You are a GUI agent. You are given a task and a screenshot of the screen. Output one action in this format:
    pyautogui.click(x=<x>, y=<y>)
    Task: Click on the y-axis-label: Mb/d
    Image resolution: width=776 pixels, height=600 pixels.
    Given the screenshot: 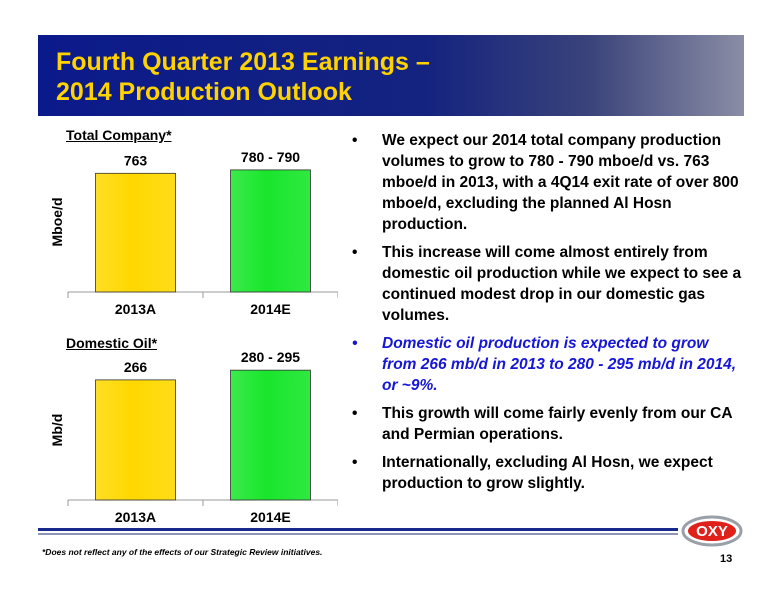 What is the action you would take?
    pyautogui.click(x=57, y=430)
    